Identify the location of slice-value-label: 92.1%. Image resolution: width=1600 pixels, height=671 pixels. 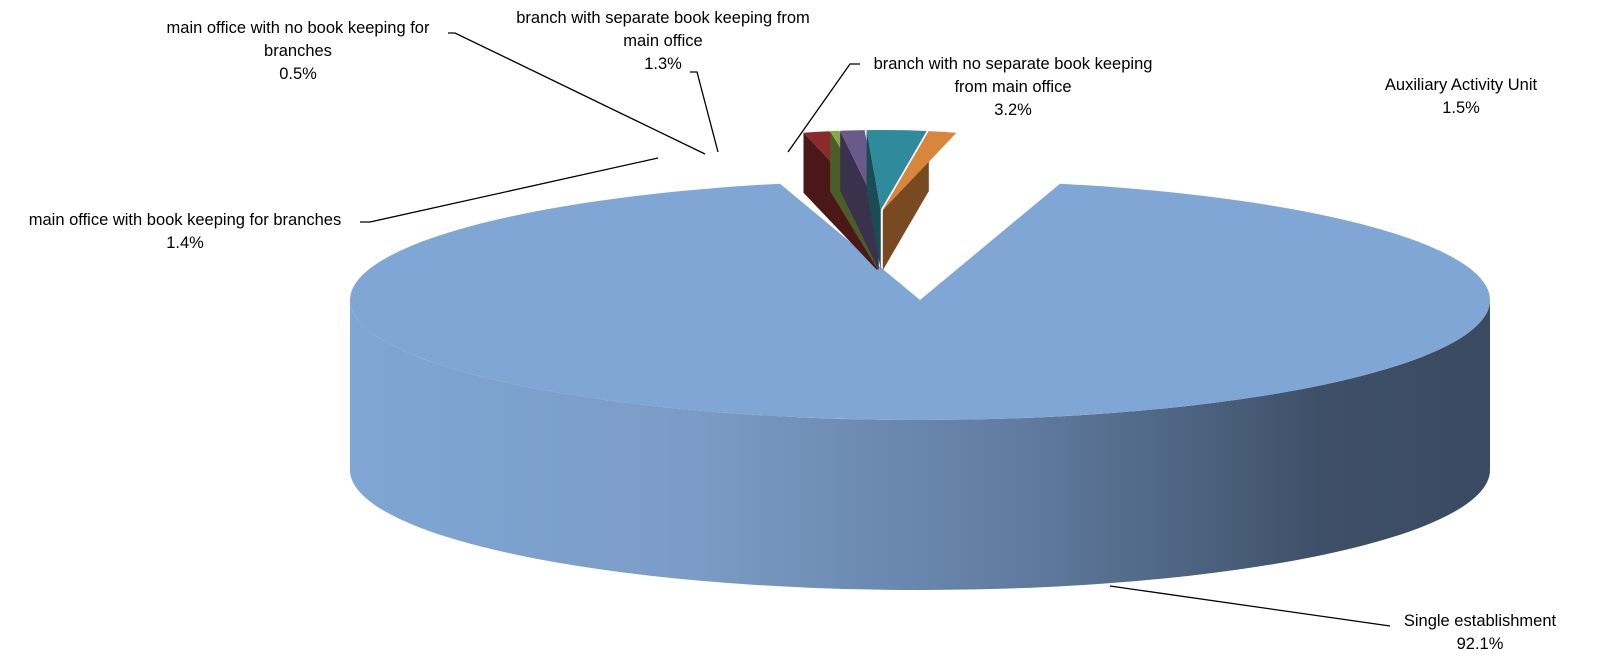
(1480, 644).